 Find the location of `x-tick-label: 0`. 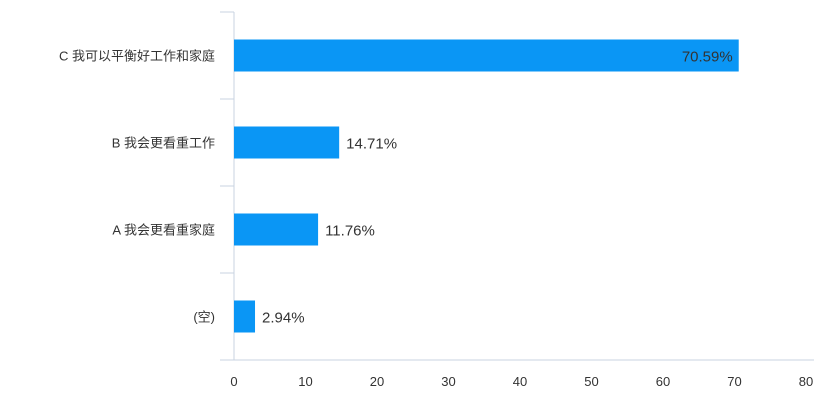

x-tick-label: 0 is located at coordinates (233, 381).